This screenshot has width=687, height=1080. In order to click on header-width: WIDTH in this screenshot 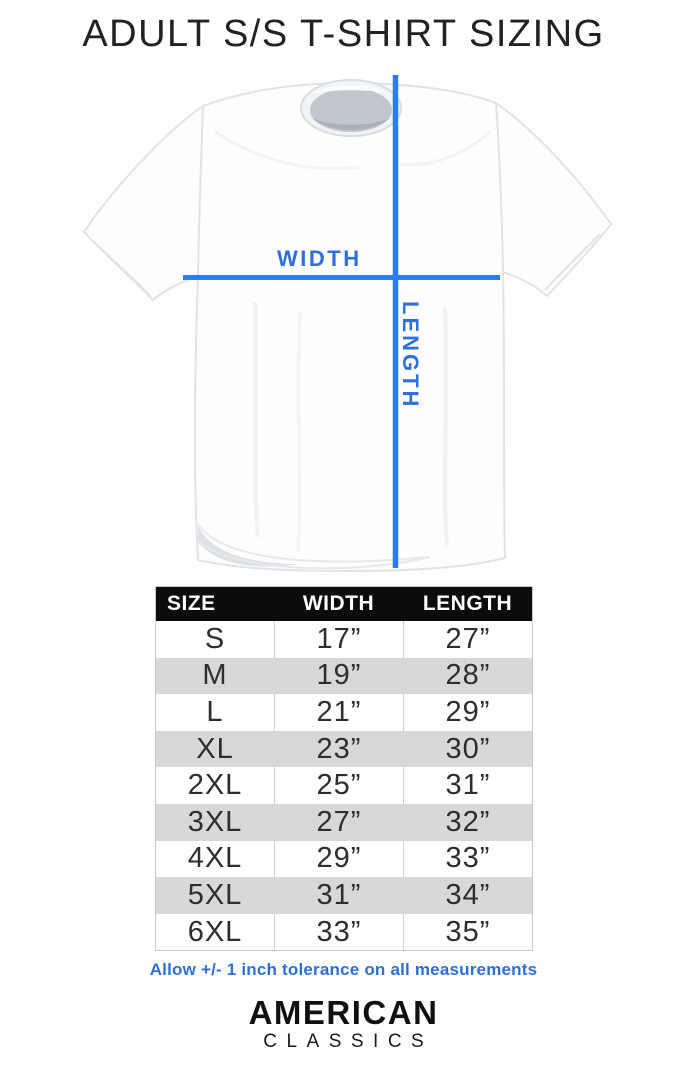, I will do `click(338, 603)`.